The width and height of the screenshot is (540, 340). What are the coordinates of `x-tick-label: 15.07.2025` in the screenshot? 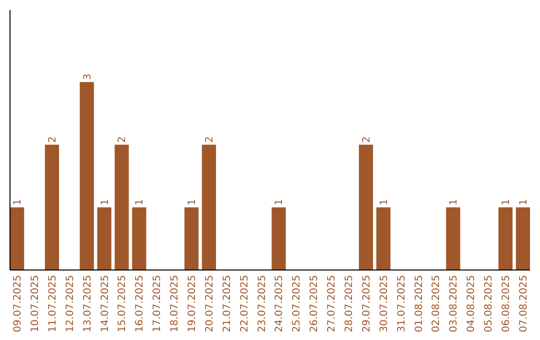 It's located at (122, 303).